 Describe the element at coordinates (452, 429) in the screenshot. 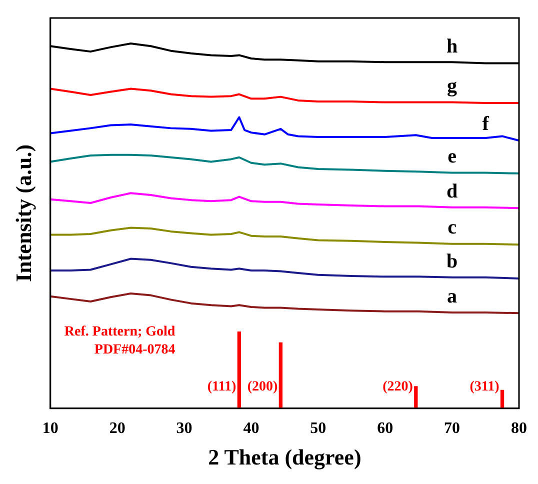

I see `x-tick-label: 70` at that location.